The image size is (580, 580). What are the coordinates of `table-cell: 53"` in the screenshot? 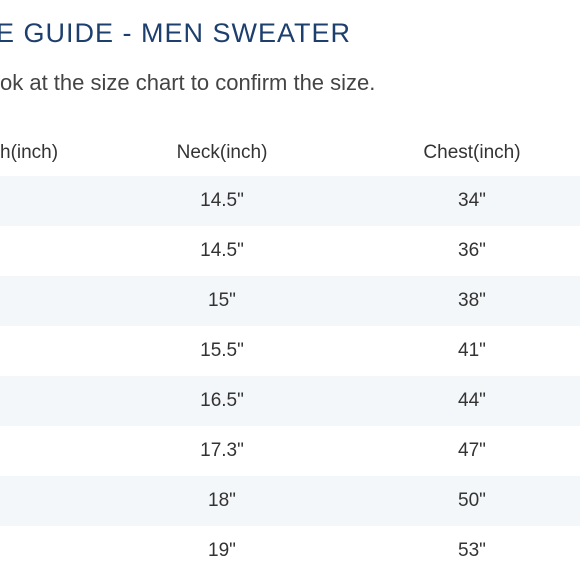 It's located at (472, 550).